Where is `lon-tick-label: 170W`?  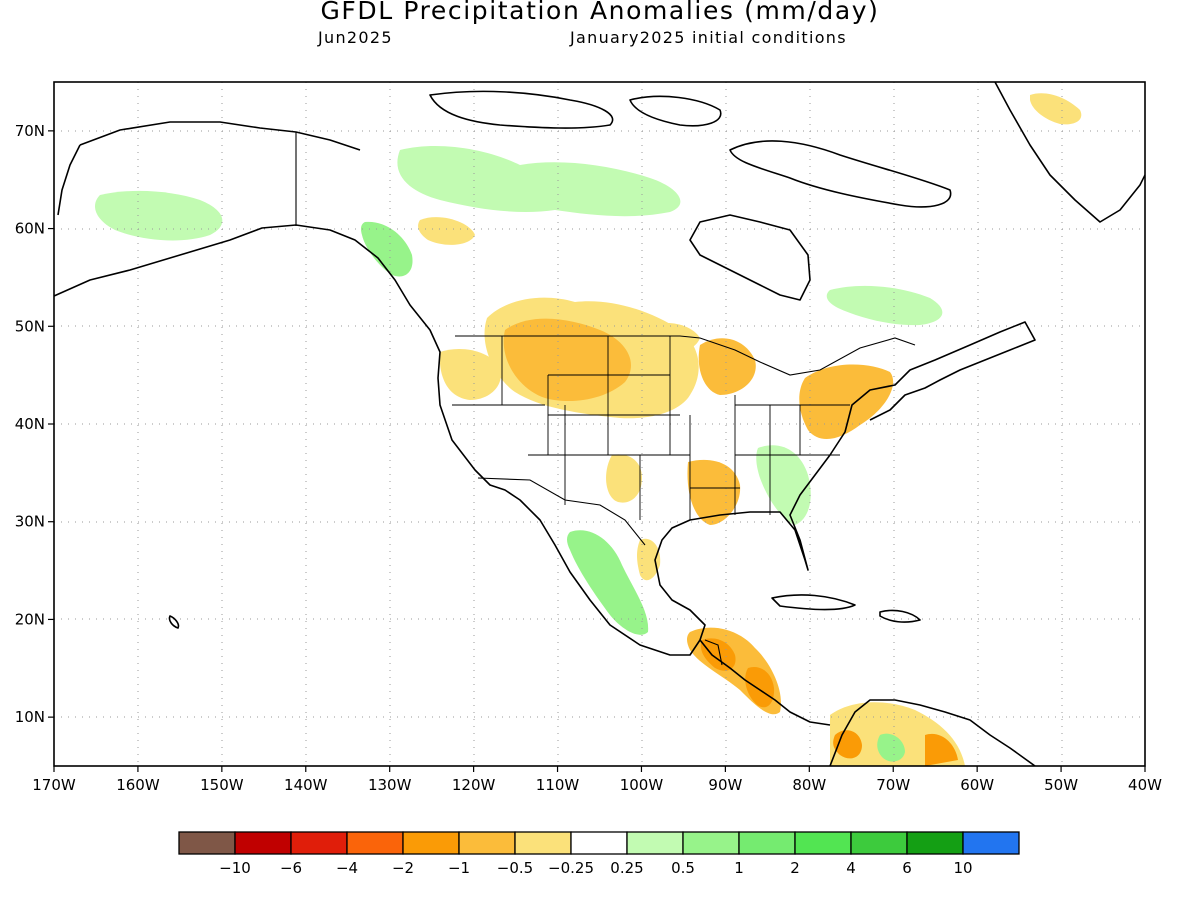 lon-tick-label: 170W is located at coordinates (54, 785).